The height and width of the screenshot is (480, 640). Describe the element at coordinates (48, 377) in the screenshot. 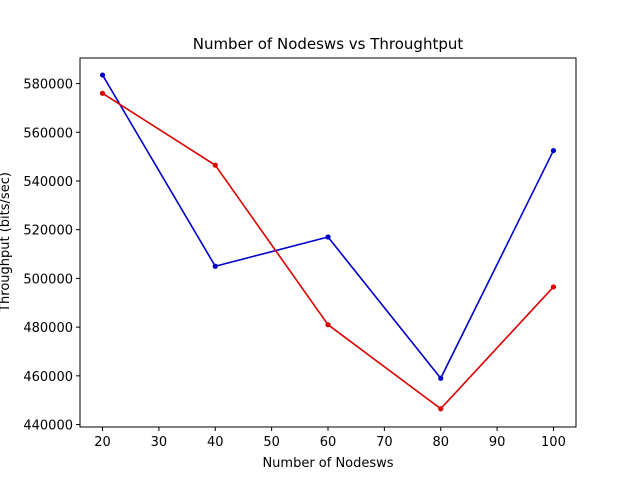

I see `y-tick-label: 460000` at that location.